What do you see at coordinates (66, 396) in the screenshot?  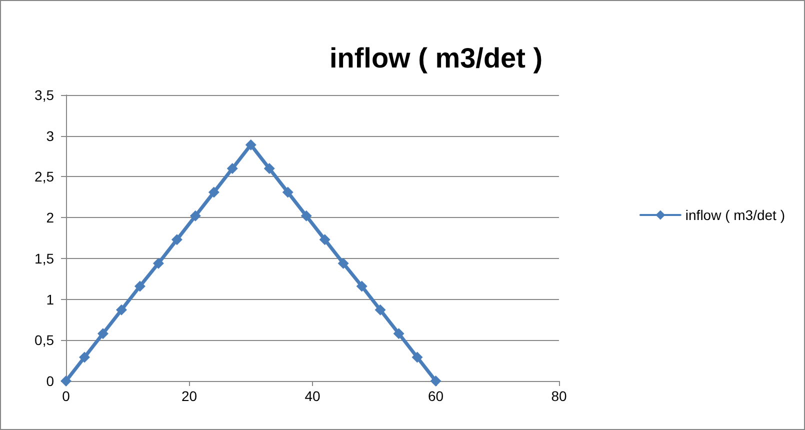 I see `x-tick-label: 0` at bounding box center [66, 396].